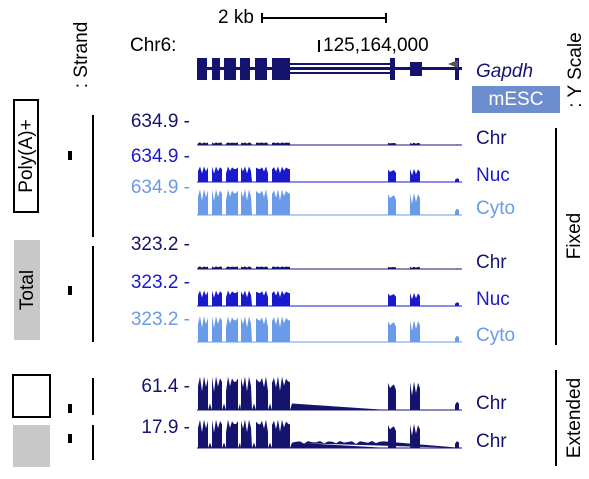 Image resolution: width=589 pixels, height=479 pixels. I want to click on strand-label: : Strand, so click(81, 55).